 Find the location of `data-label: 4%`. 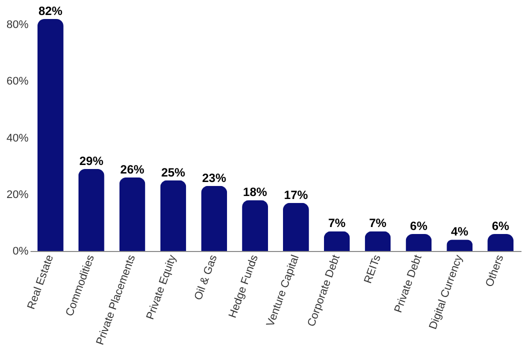

data-label: 4% is located at coordinates (459, 231).